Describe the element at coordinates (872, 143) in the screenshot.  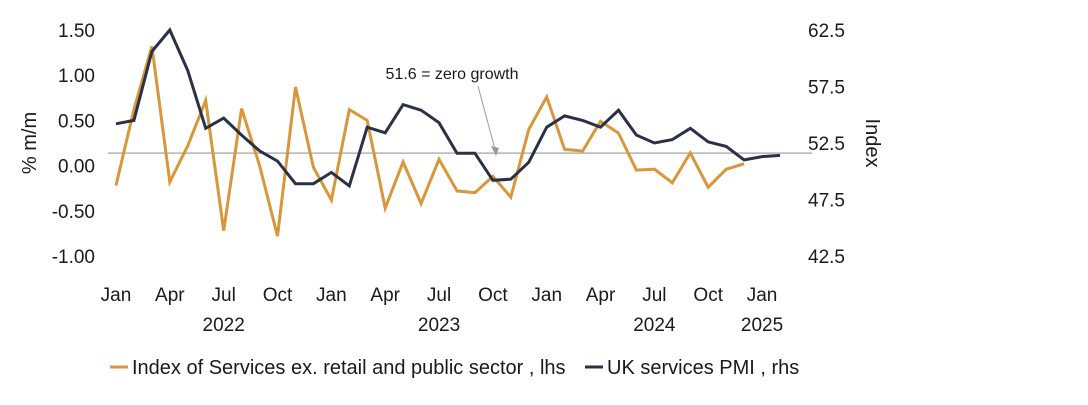
I see `right-axis-title: Index` at that location.